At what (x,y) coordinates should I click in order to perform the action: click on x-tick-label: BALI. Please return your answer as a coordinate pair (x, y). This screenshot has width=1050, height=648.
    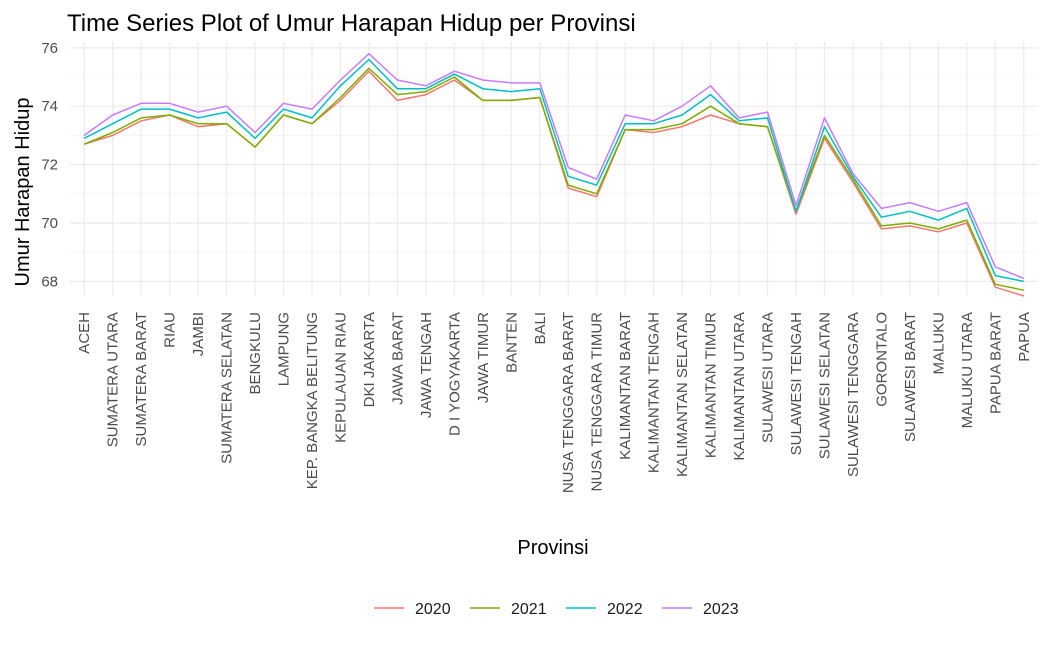
    Looking at the image, I should click on (540, 328).